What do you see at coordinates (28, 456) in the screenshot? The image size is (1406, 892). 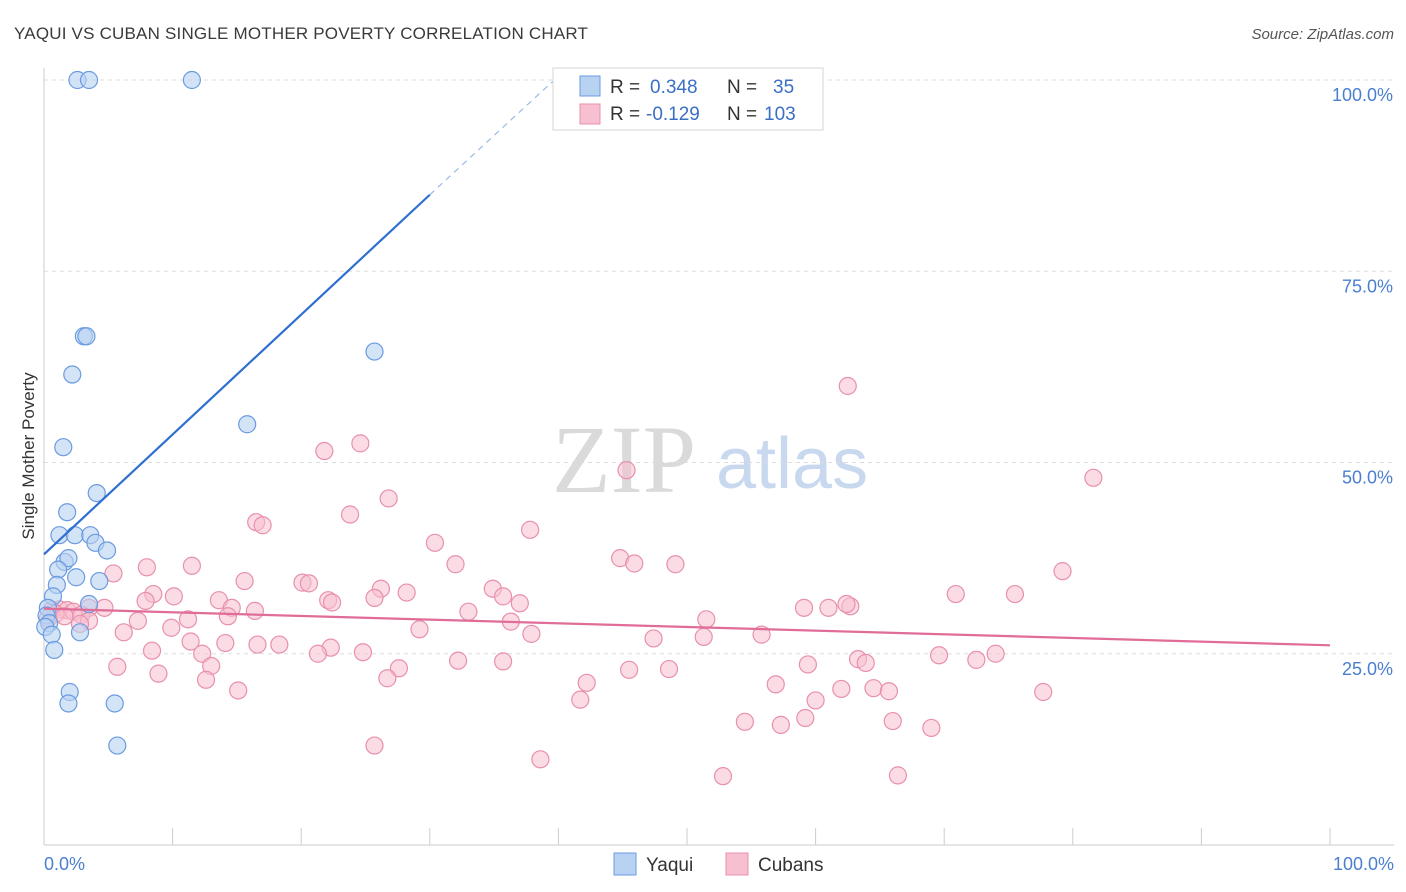 I see `y-axis-title: Single Mother Poverty` at bounding box center [28, 456].